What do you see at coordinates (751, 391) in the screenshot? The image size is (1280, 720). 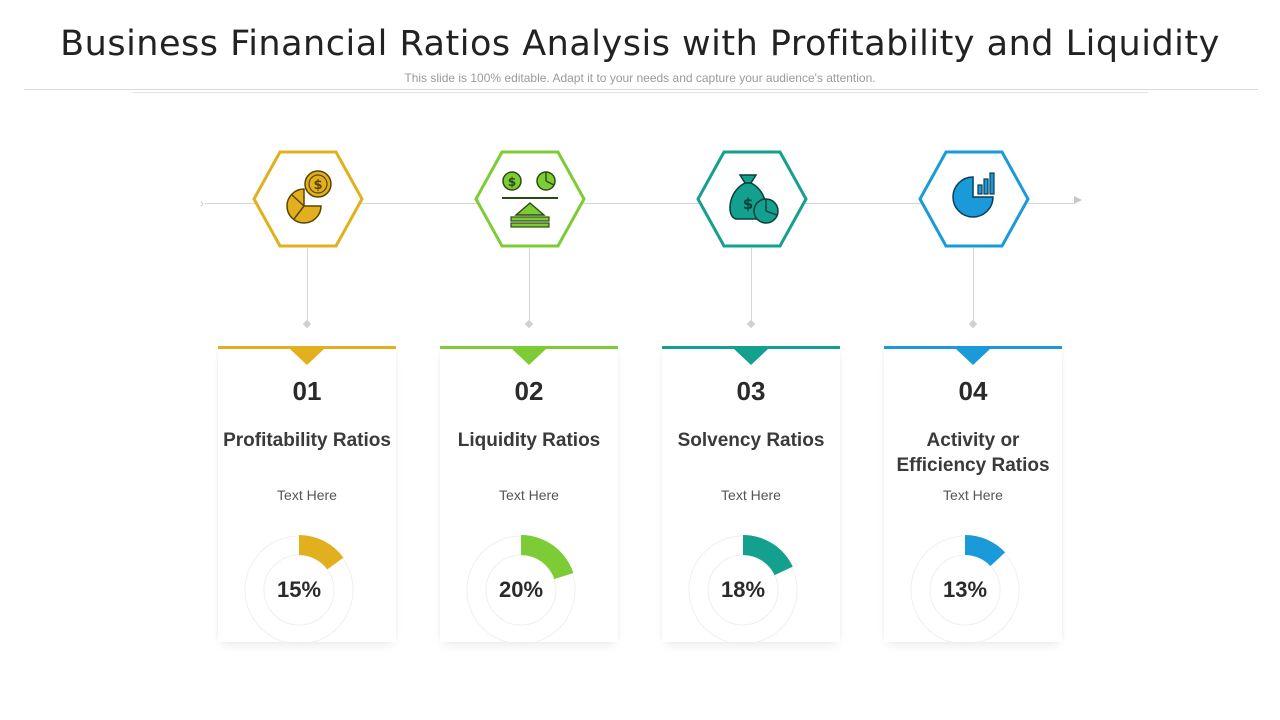 I see `card-number: 03` at bounding box center [751, 391].